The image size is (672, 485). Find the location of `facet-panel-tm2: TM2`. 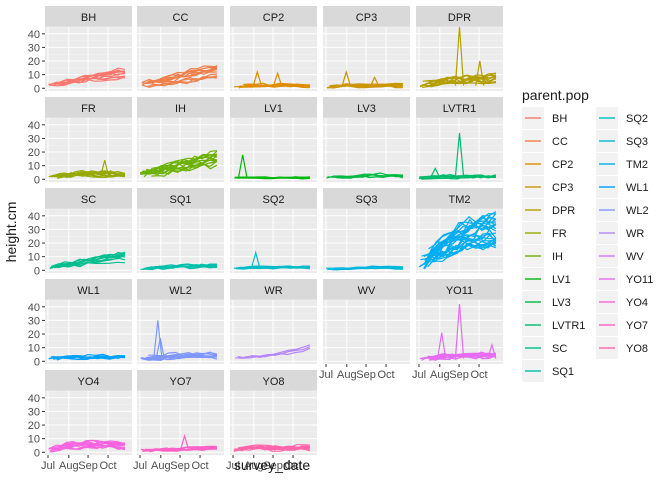

facet-panel-tm2: TM2 is located at coordinates (459, 230).